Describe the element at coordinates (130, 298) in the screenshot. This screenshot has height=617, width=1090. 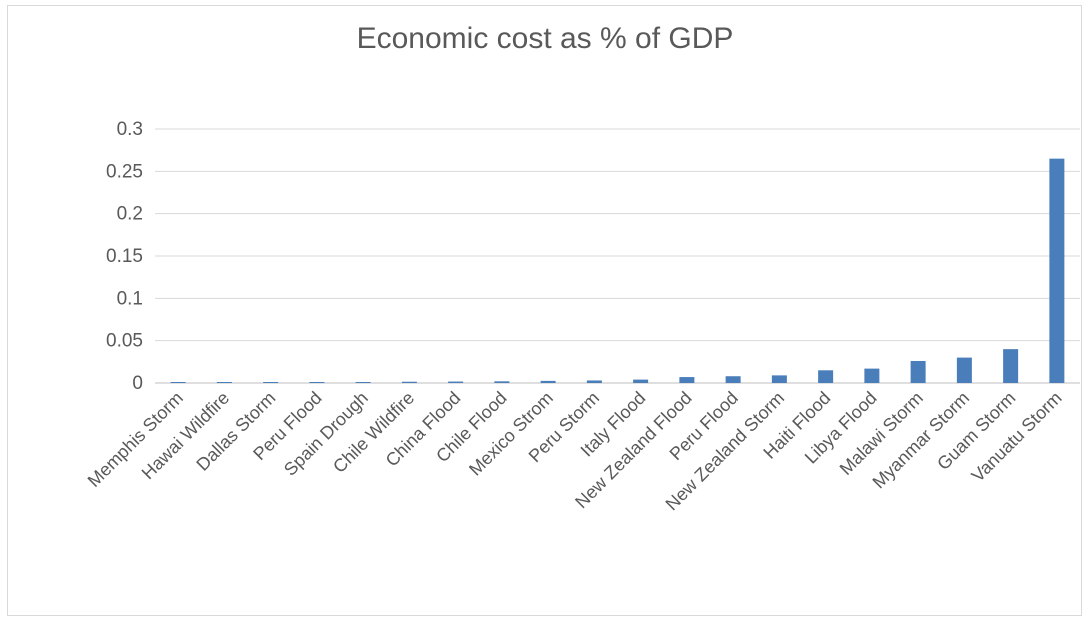
I see `y-tick-label: 0.1` at that location.